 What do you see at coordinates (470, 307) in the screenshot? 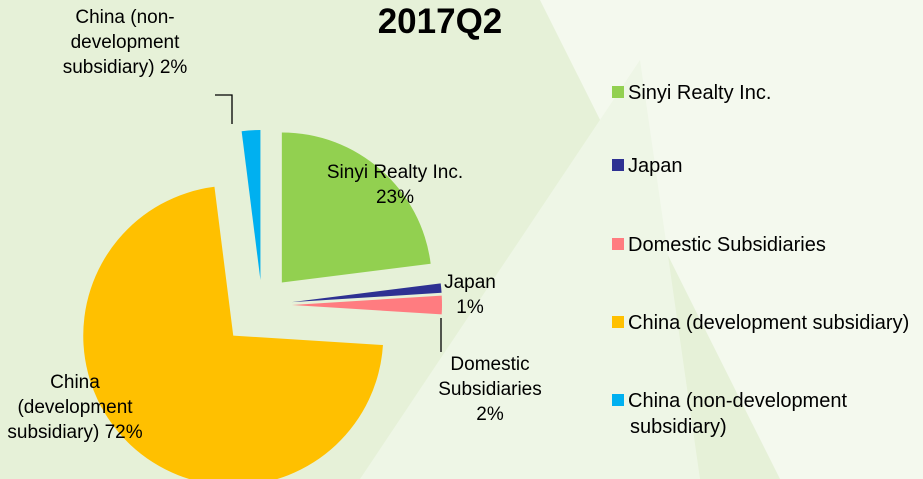
I see `data-label-value: 1%` at bounding box center [470, 307].